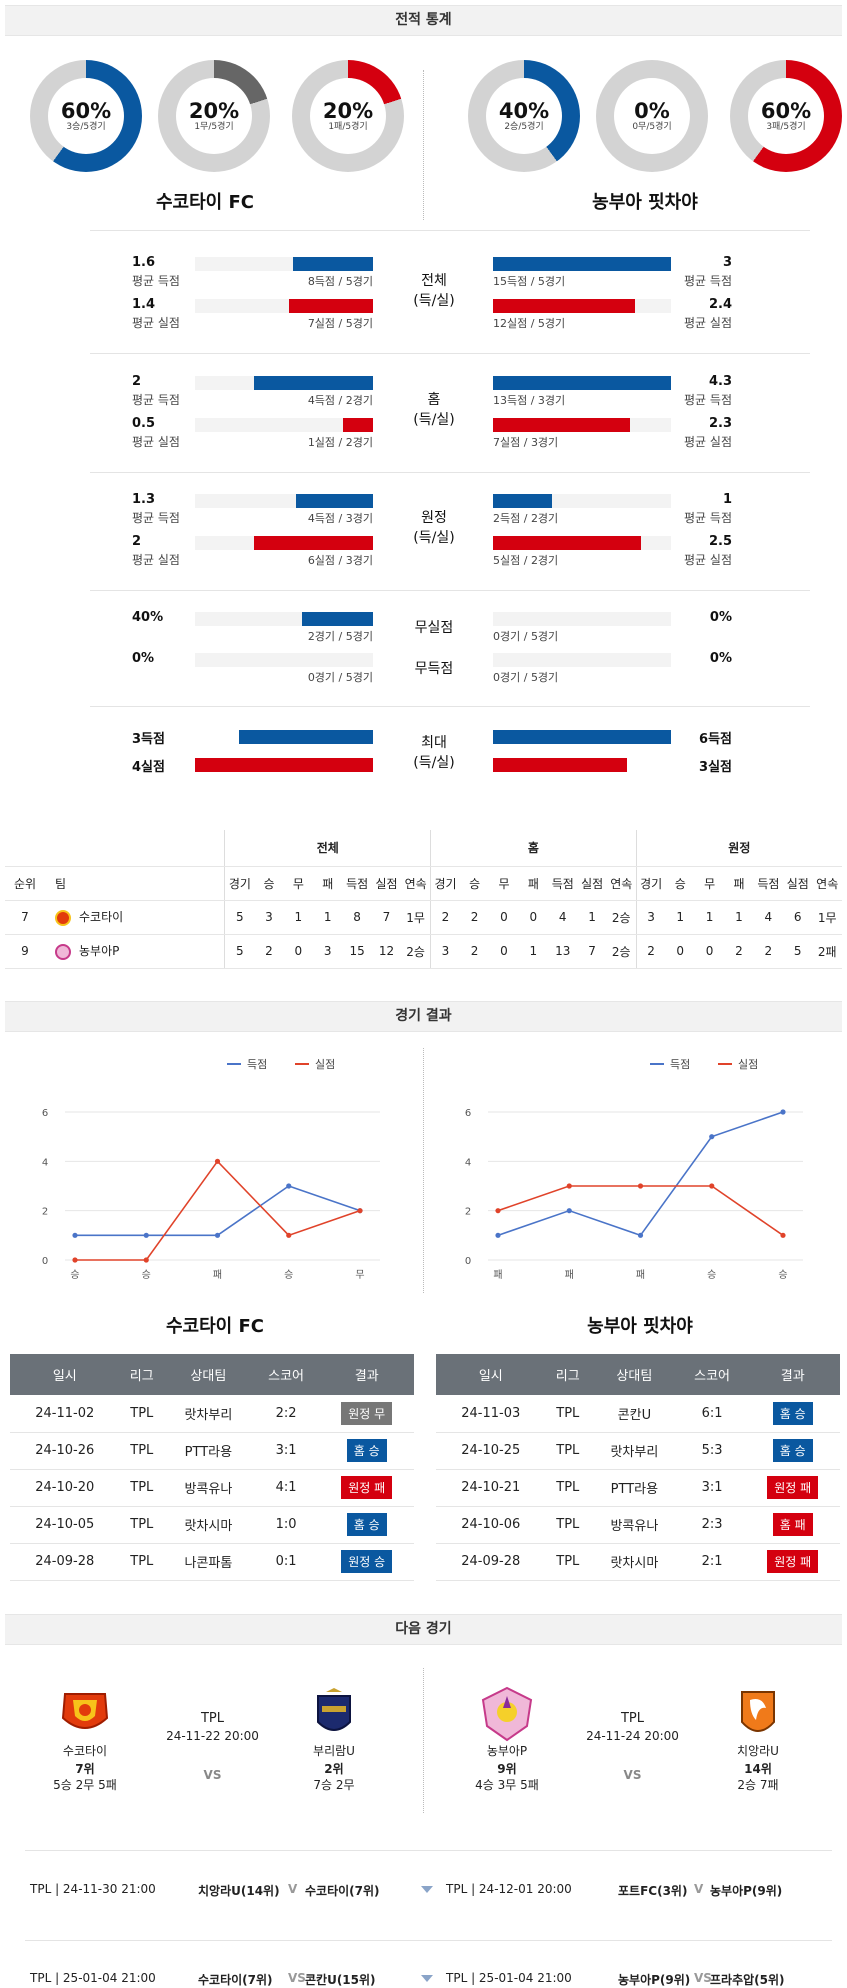 Image resolution: width=847 pixels, height=1988 pixels. I want to click on standings-cell: 1, so click(328, 917).